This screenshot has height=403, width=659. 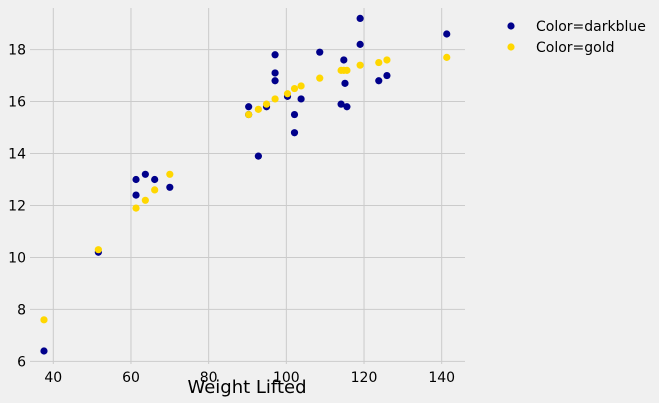 What do you see at coordinates (53, 378) in the screenshot?
I see `x-tick-label: 40` at bounding box center [53, 378].